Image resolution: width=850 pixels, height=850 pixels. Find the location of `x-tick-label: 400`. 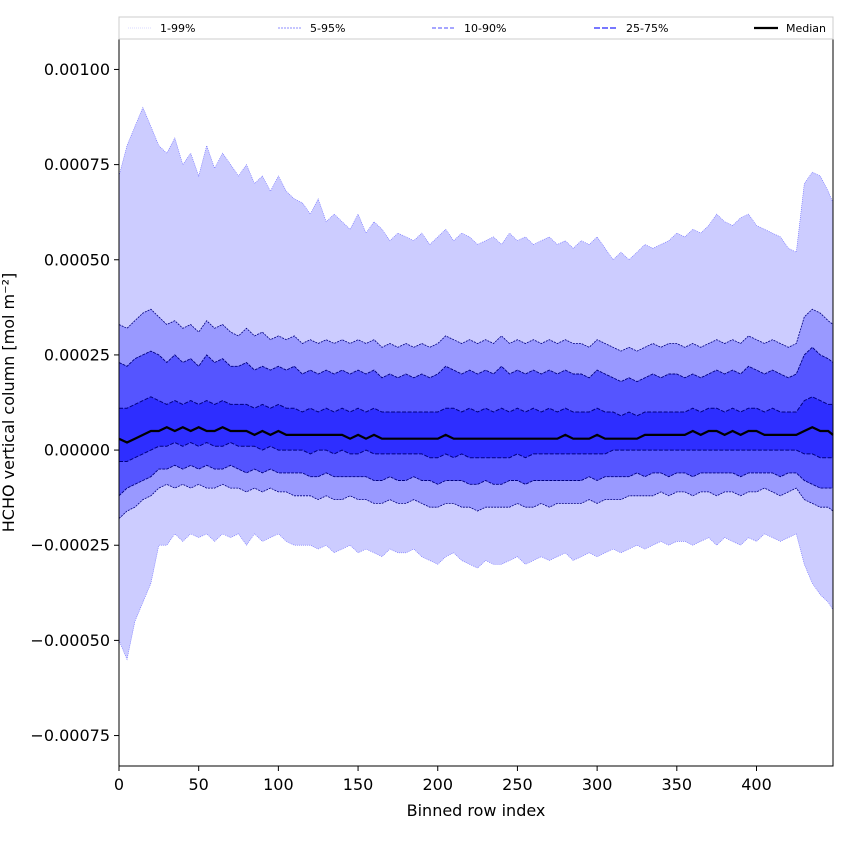

x-tick-label: 400 is located at coordinates (756, 784).